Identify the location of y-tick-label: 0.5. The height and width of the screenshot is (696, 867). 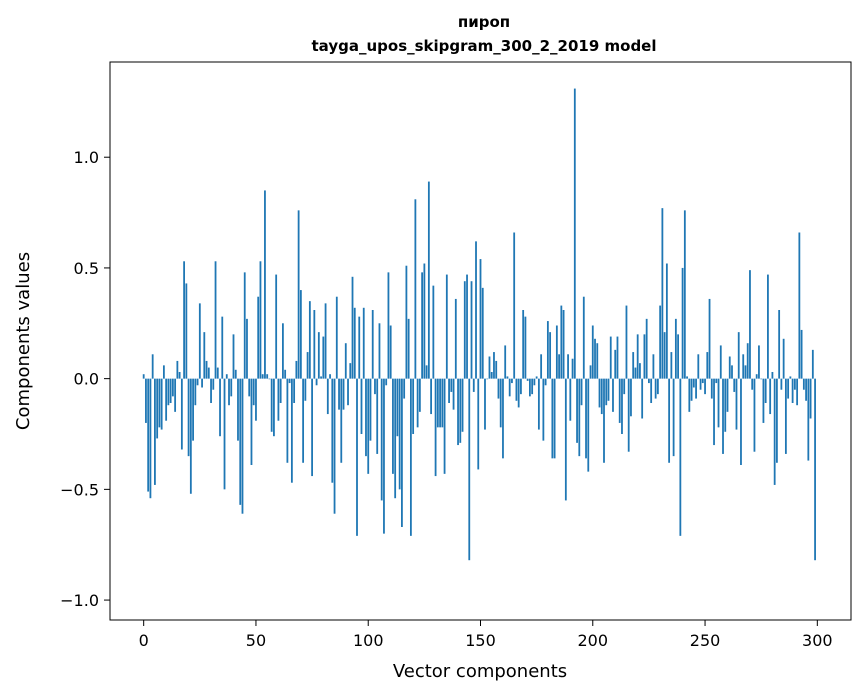
(86, 268).